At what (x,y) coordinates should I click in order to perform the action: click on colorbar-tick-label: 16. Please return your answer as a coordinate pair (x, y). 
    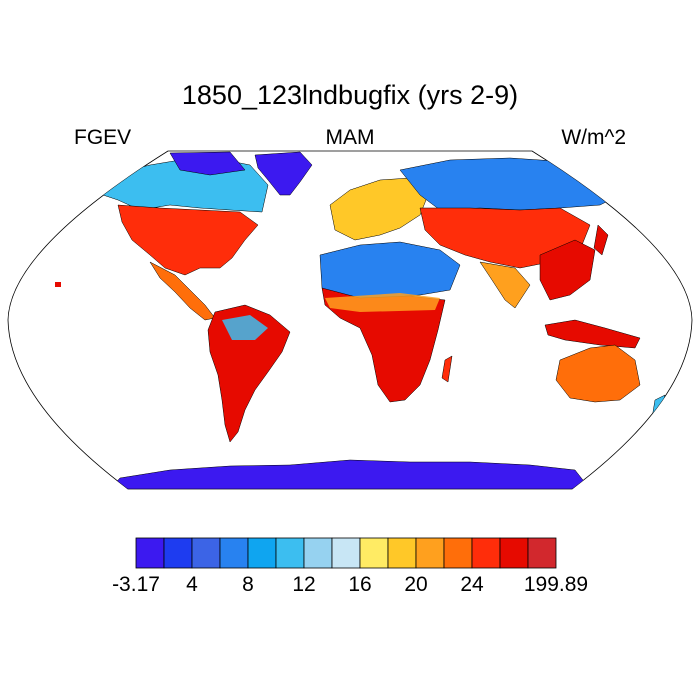
    Looking at the image, I should click on (360, 584).